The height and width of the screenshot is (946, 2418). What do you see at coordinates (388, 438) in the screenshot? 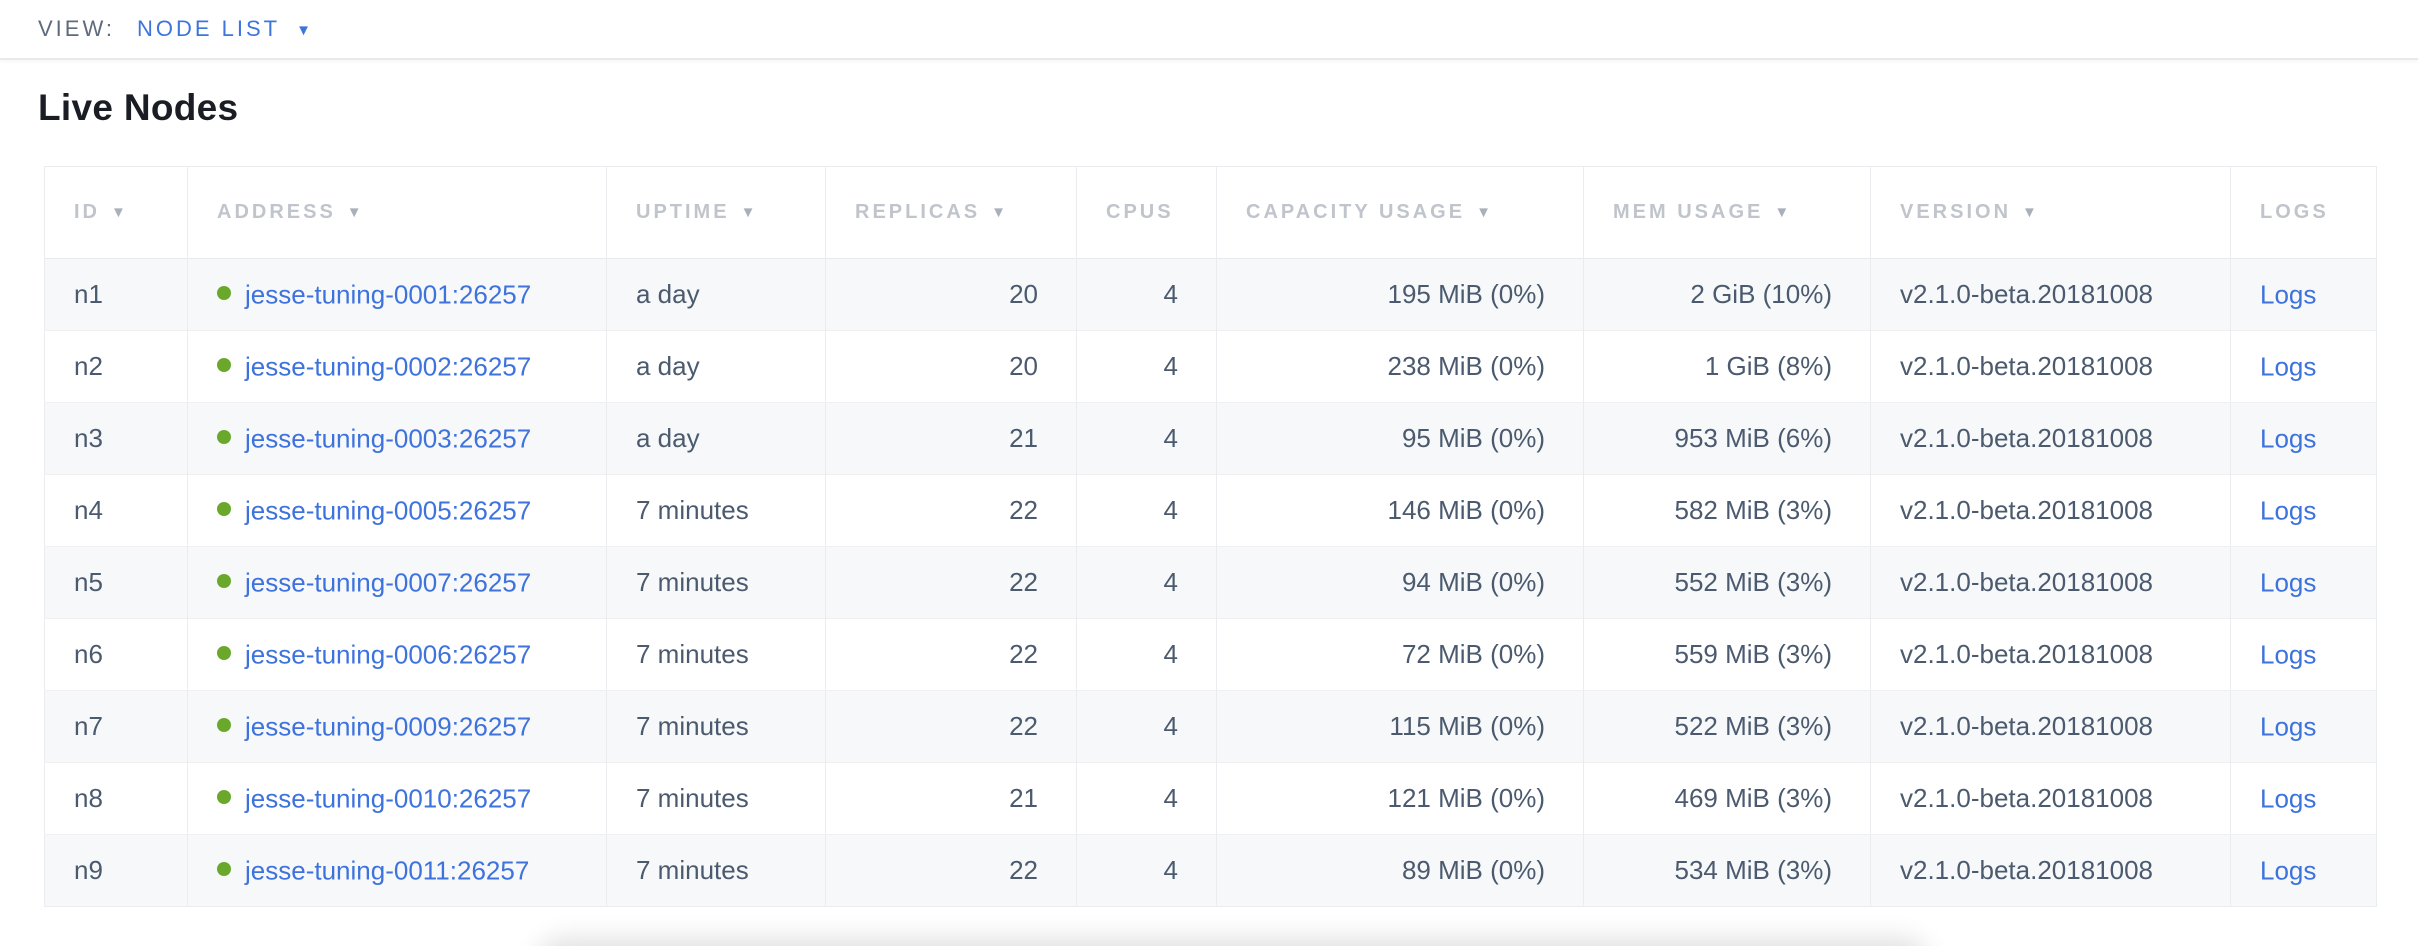
I see `address-link: jesse-tuning-0003:26257` at bounding box center [388, 438].